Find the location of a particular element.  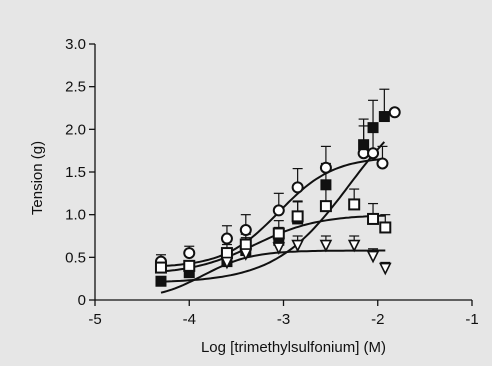

y-tick-label: 3.0 is located at coordinates (75, 44).